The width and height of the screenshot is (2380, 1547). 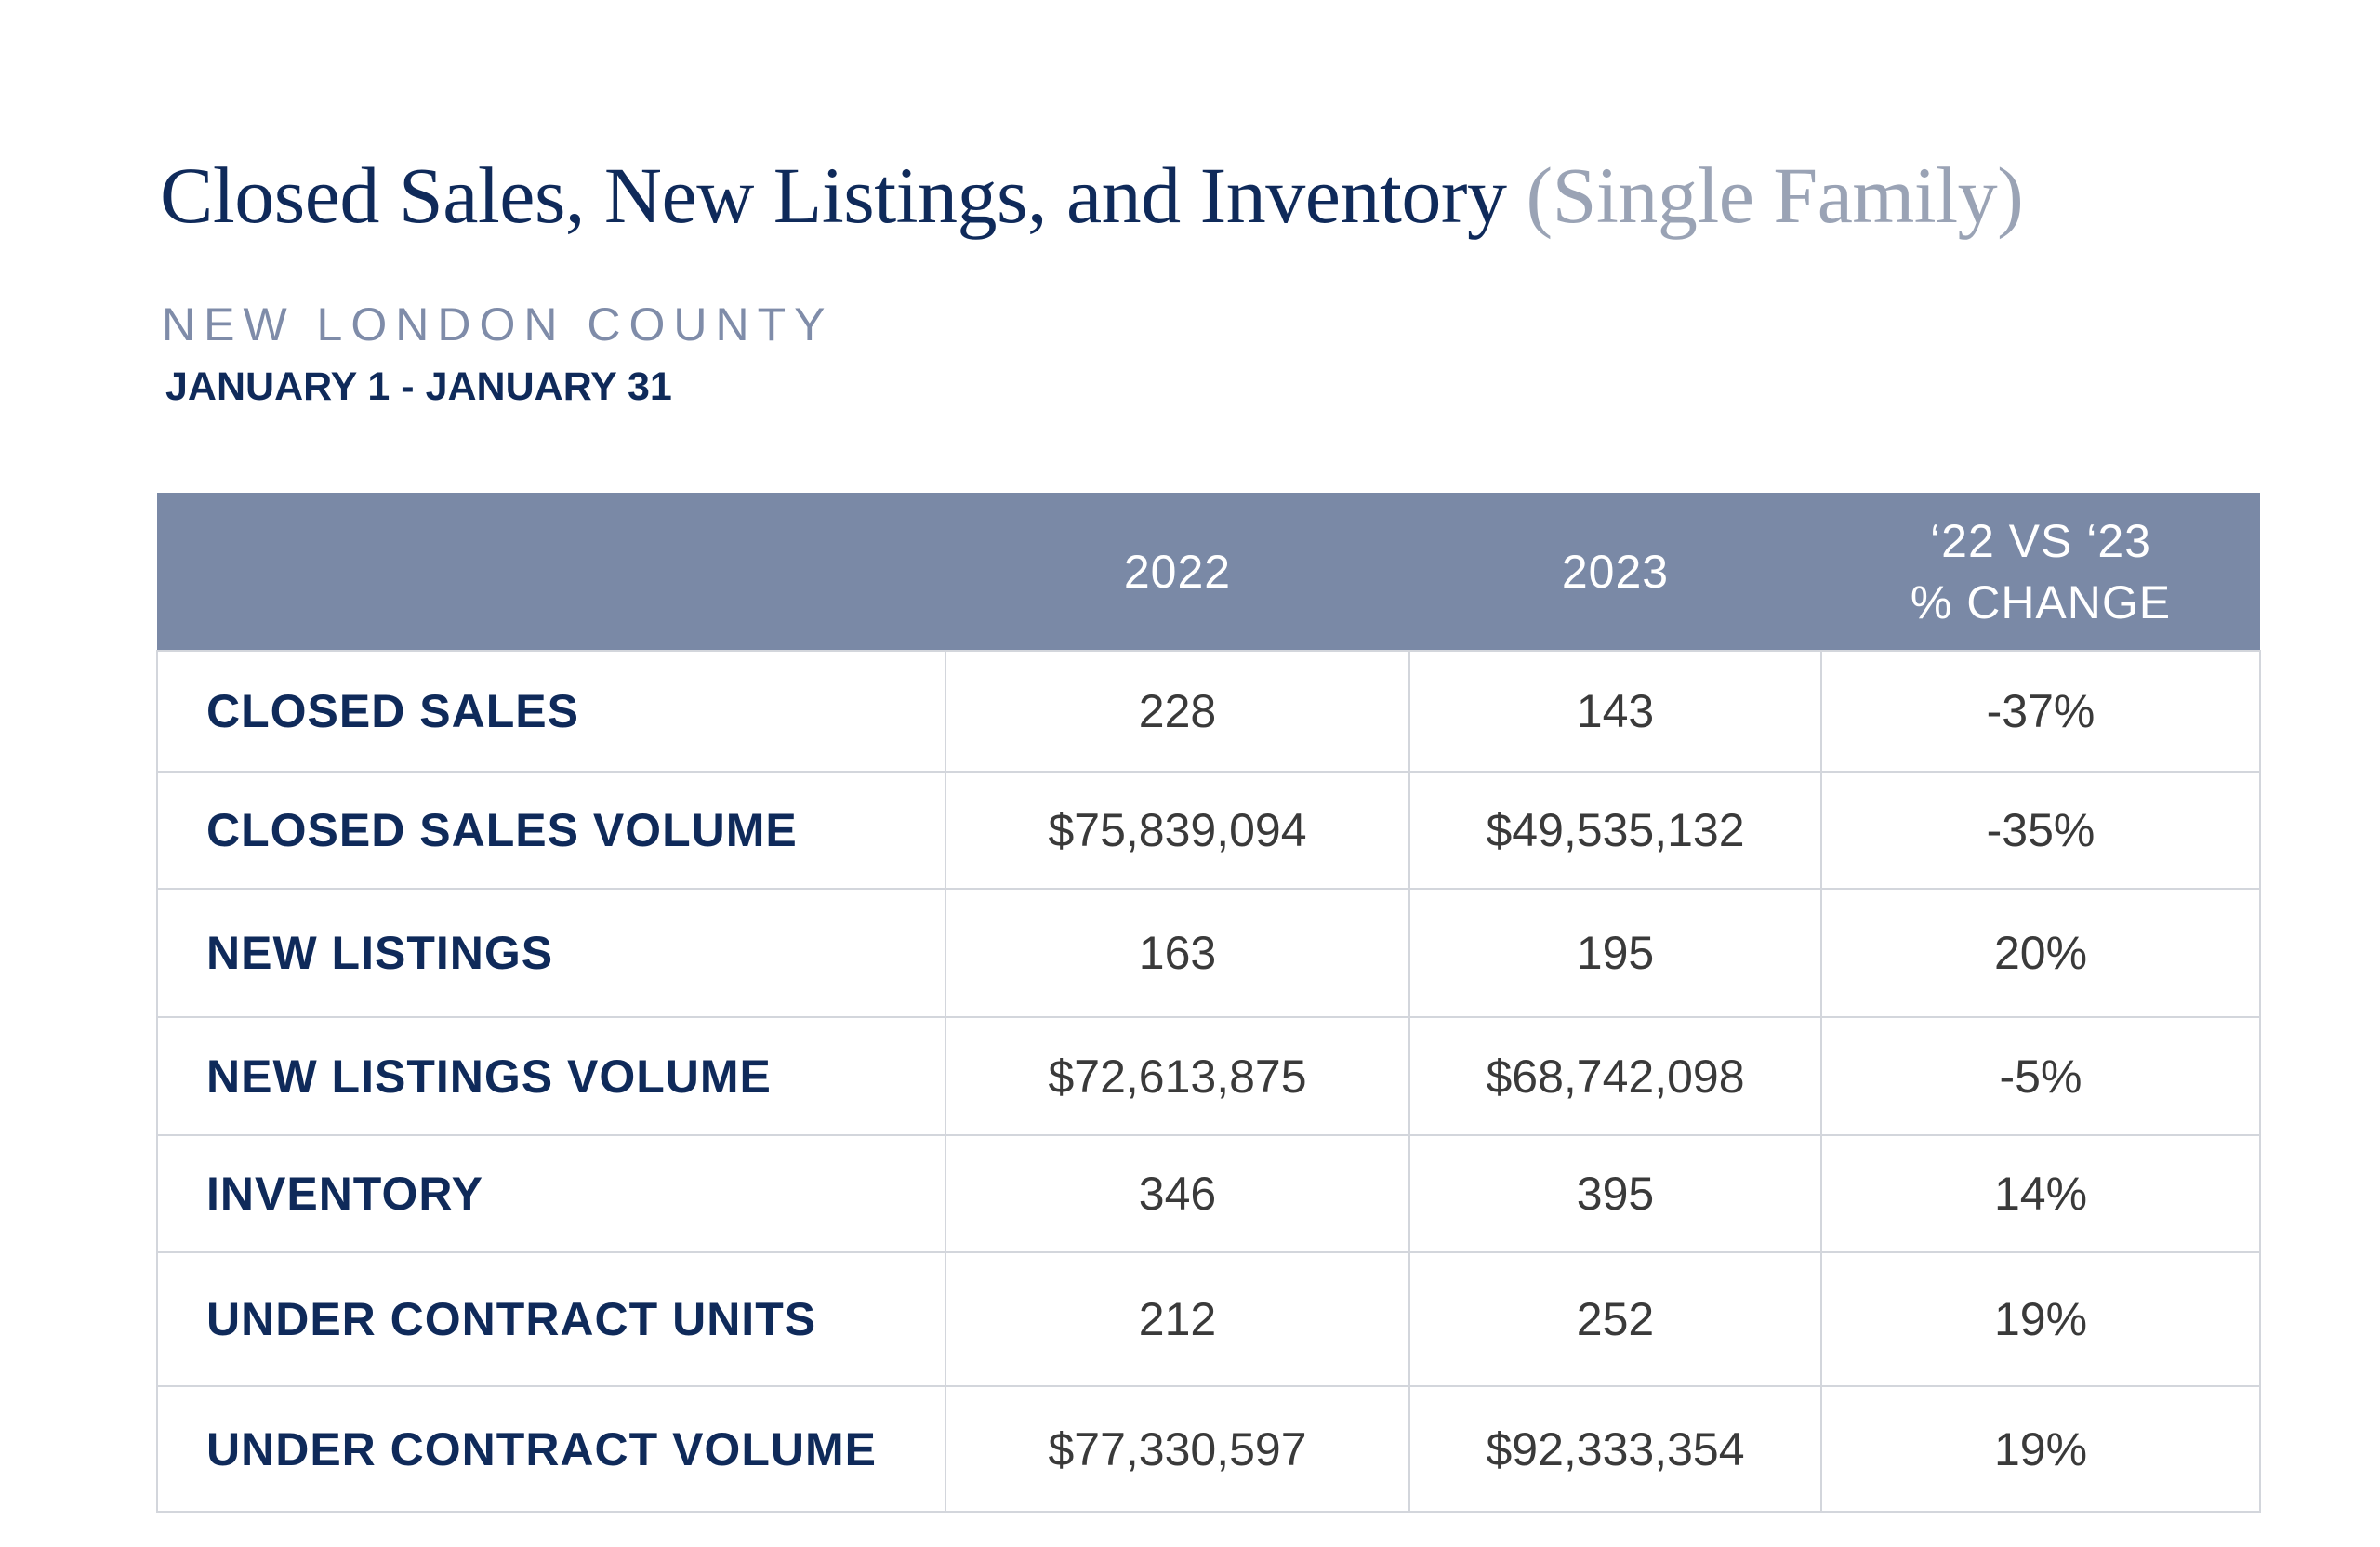 I want to click on value-2023: 252, so click(x=1615, y=1319).